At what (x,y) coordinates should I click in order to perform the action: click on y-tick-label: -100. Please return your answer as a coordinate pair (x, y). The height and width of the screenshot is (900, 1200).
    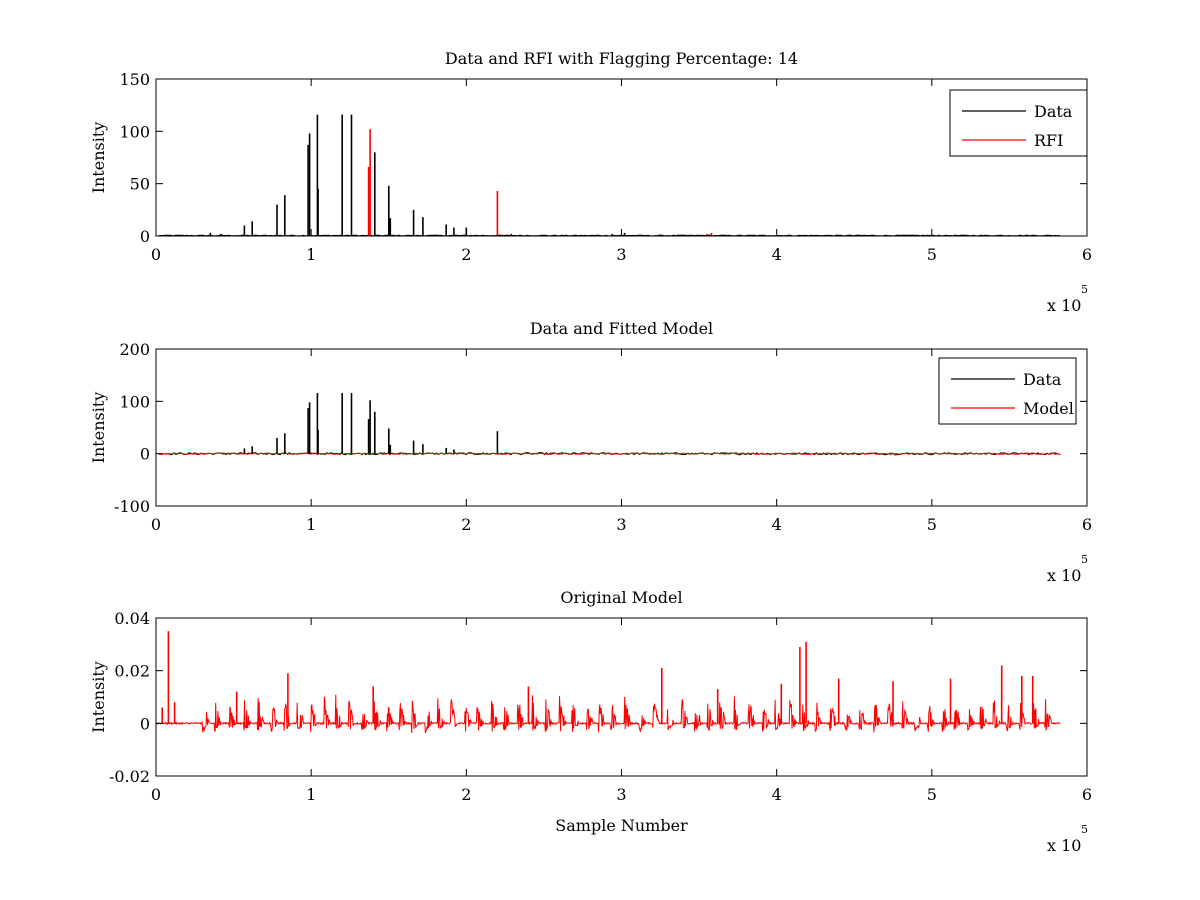
    Looking at the image, I should click on (132, 506).